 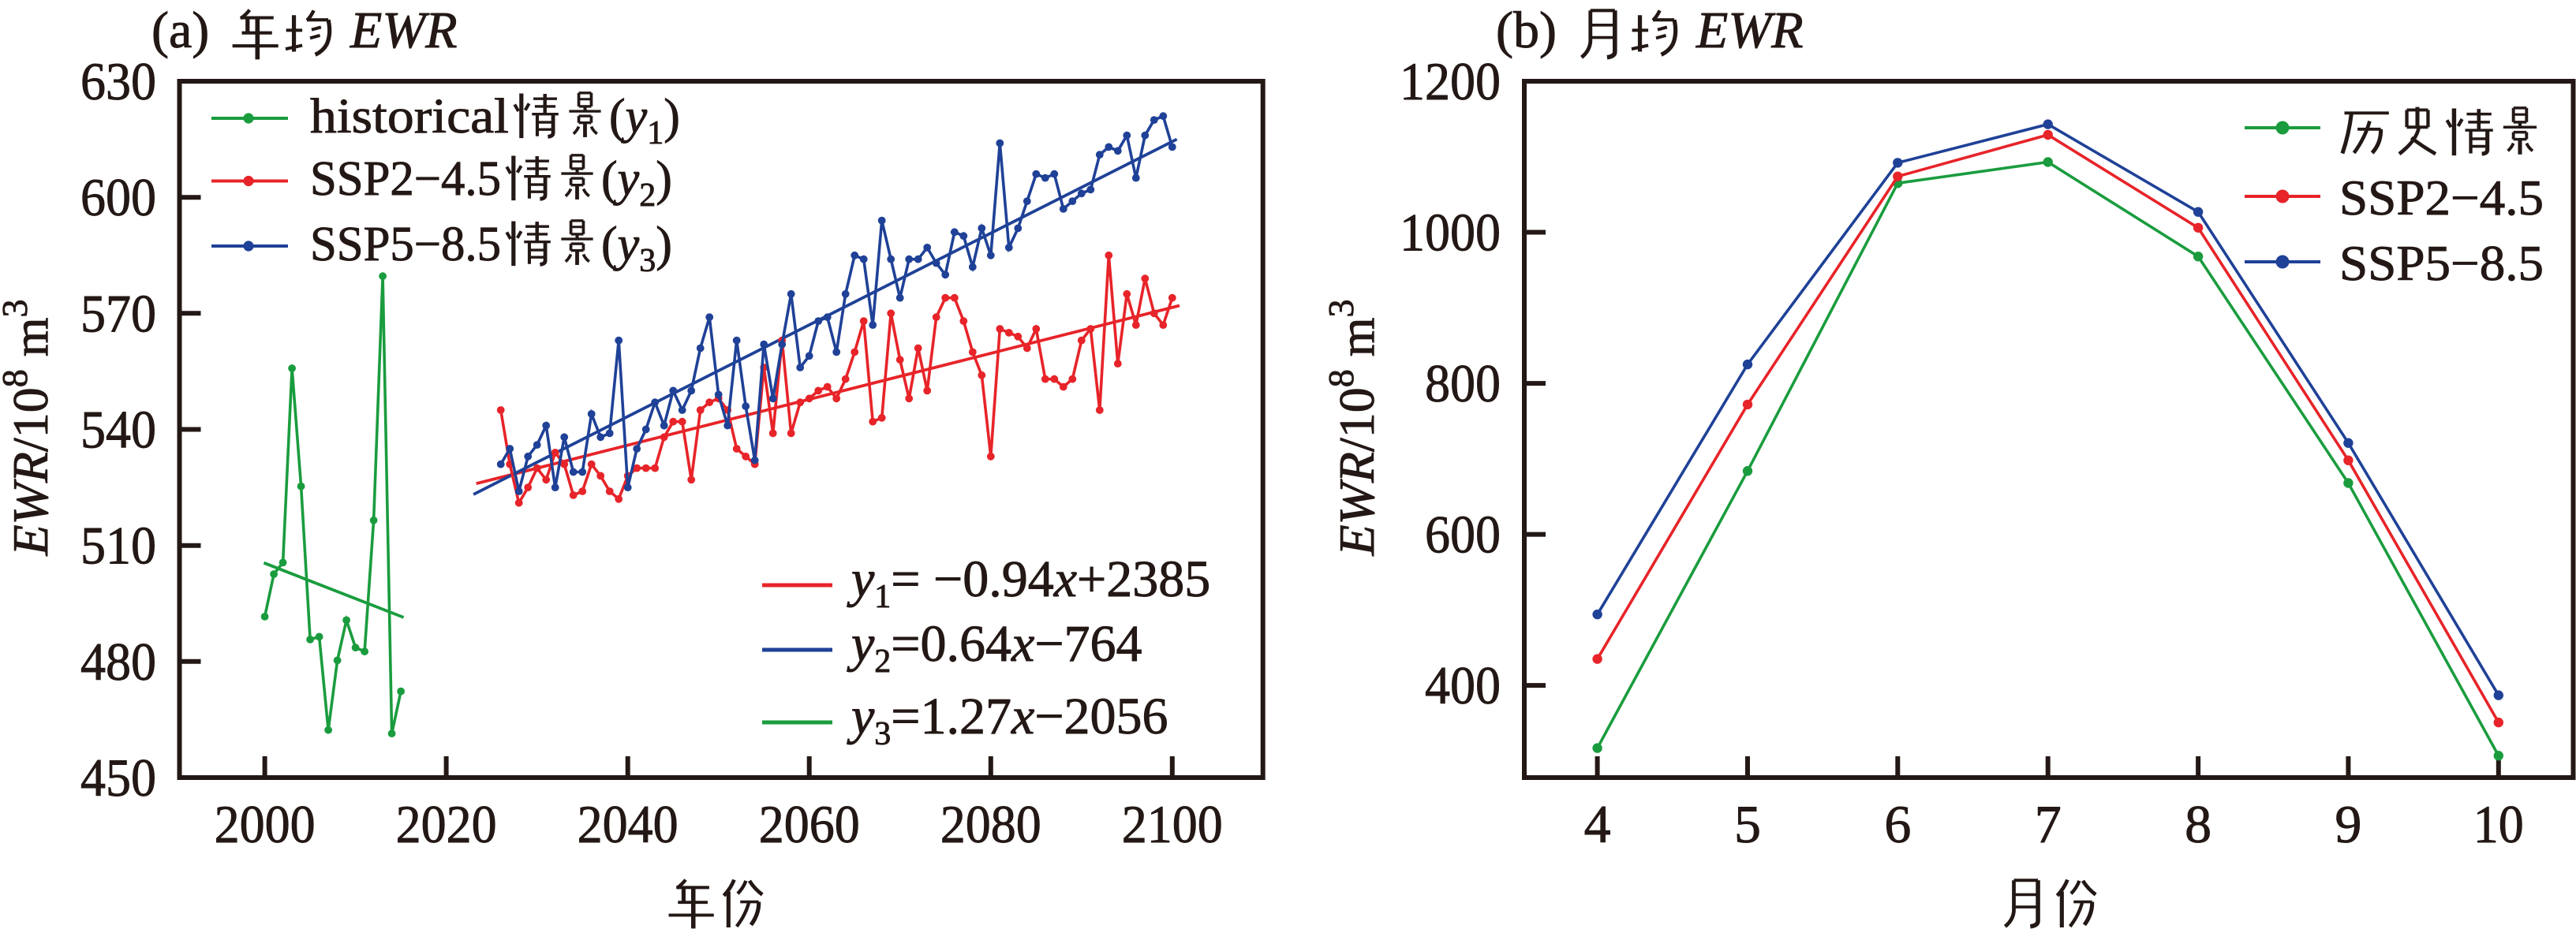 I want to click on svg-text: 570, so click(x=118, y=313).